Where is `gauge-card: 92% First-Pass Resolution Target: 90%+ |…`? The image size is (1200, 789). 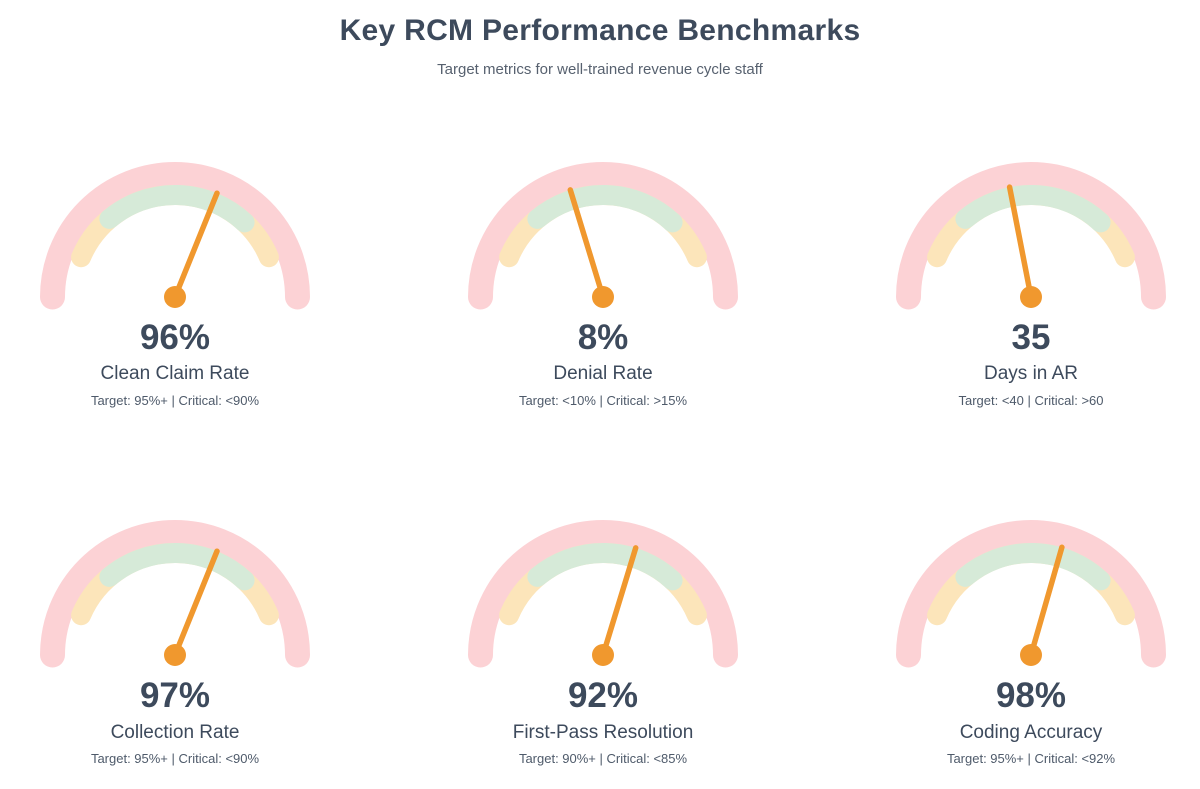
gauge-card: 92% First-Pass Resolution Target: 90%+ |… is located at coordinates (603, 640).